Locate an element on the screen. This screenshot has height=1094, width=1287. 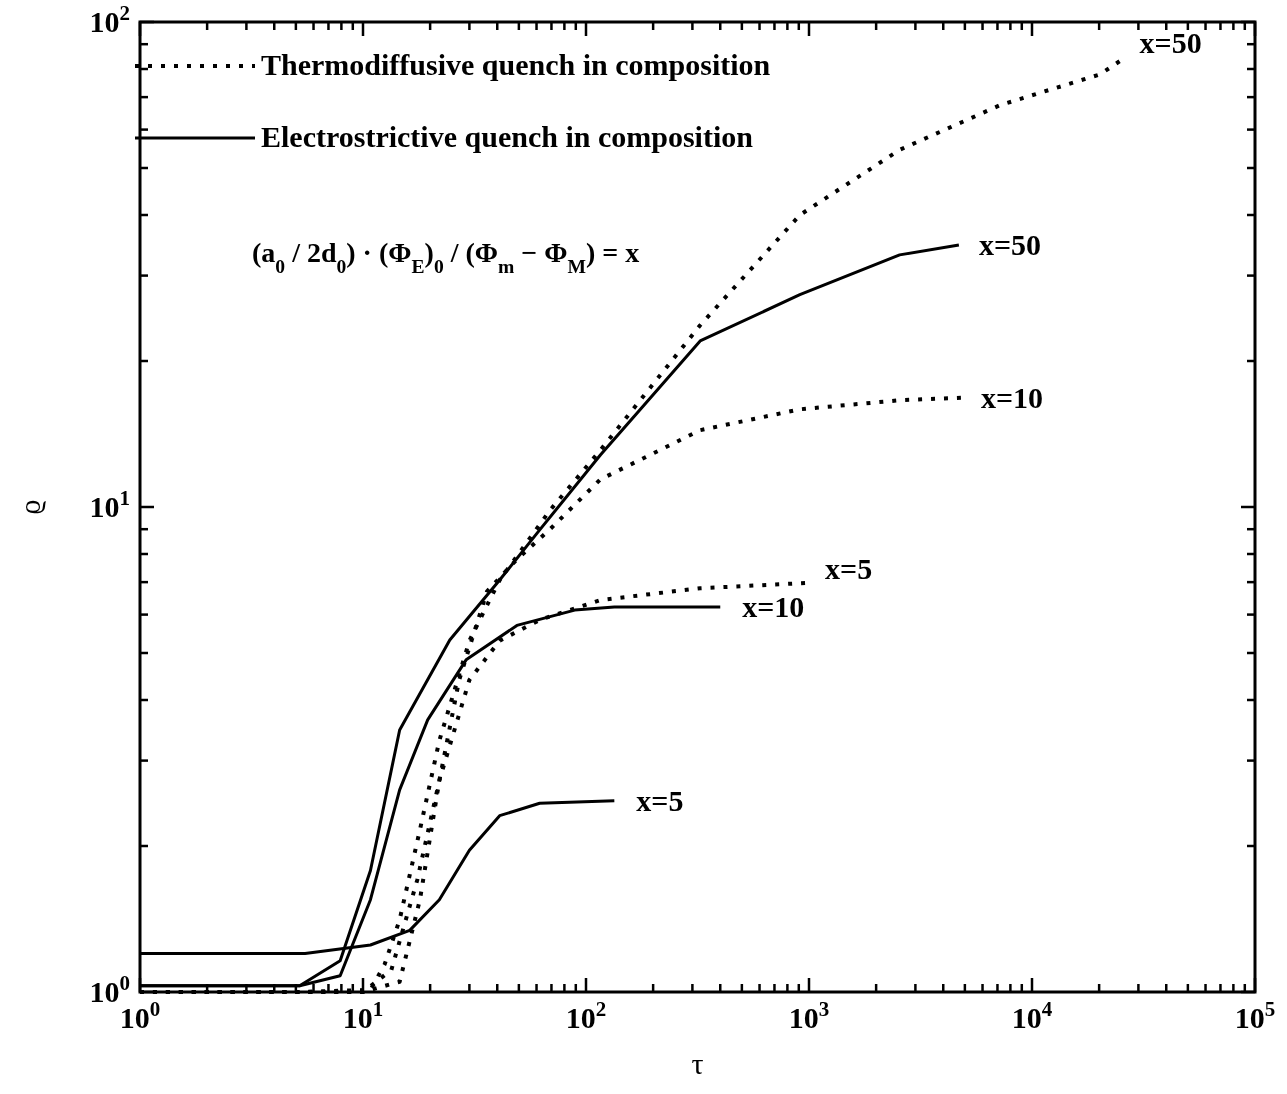
x-axis-title: τ is located at coordinates (697, 1063).